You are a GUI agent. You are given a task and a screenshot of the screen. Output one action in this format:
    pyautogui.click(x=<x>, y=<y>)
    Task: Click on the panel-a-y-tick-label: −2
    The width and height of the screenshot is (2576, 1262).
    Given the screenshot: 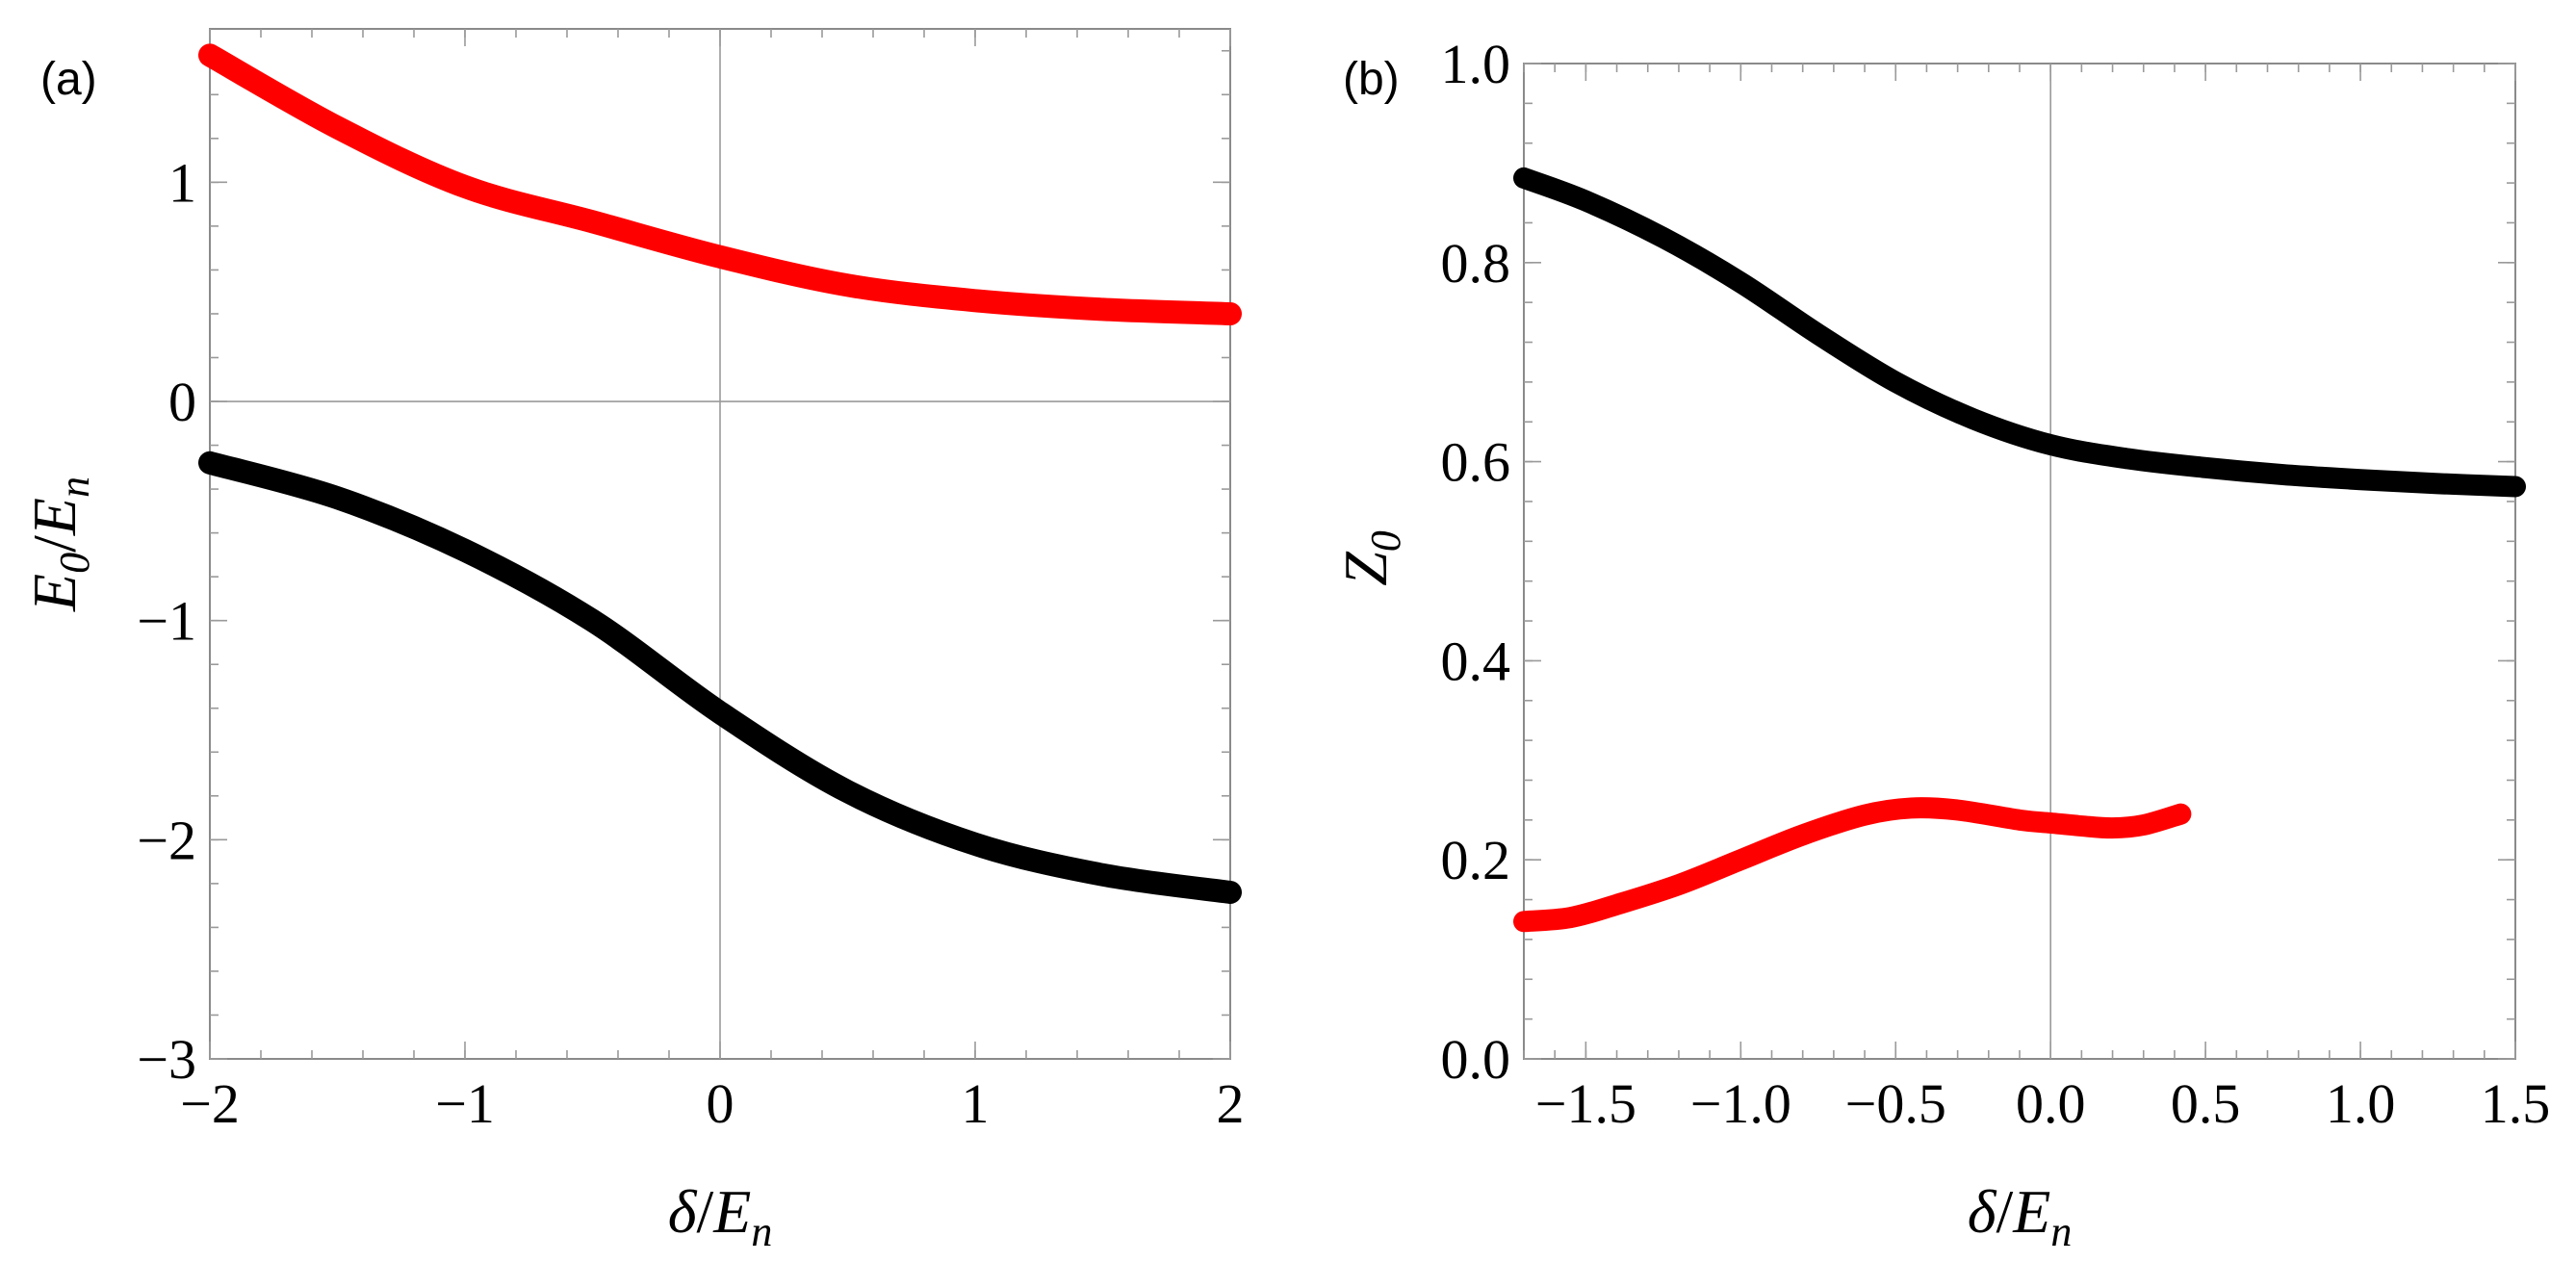 What is the action you would take?
    pyautogui.click(x=167, y=840)
    